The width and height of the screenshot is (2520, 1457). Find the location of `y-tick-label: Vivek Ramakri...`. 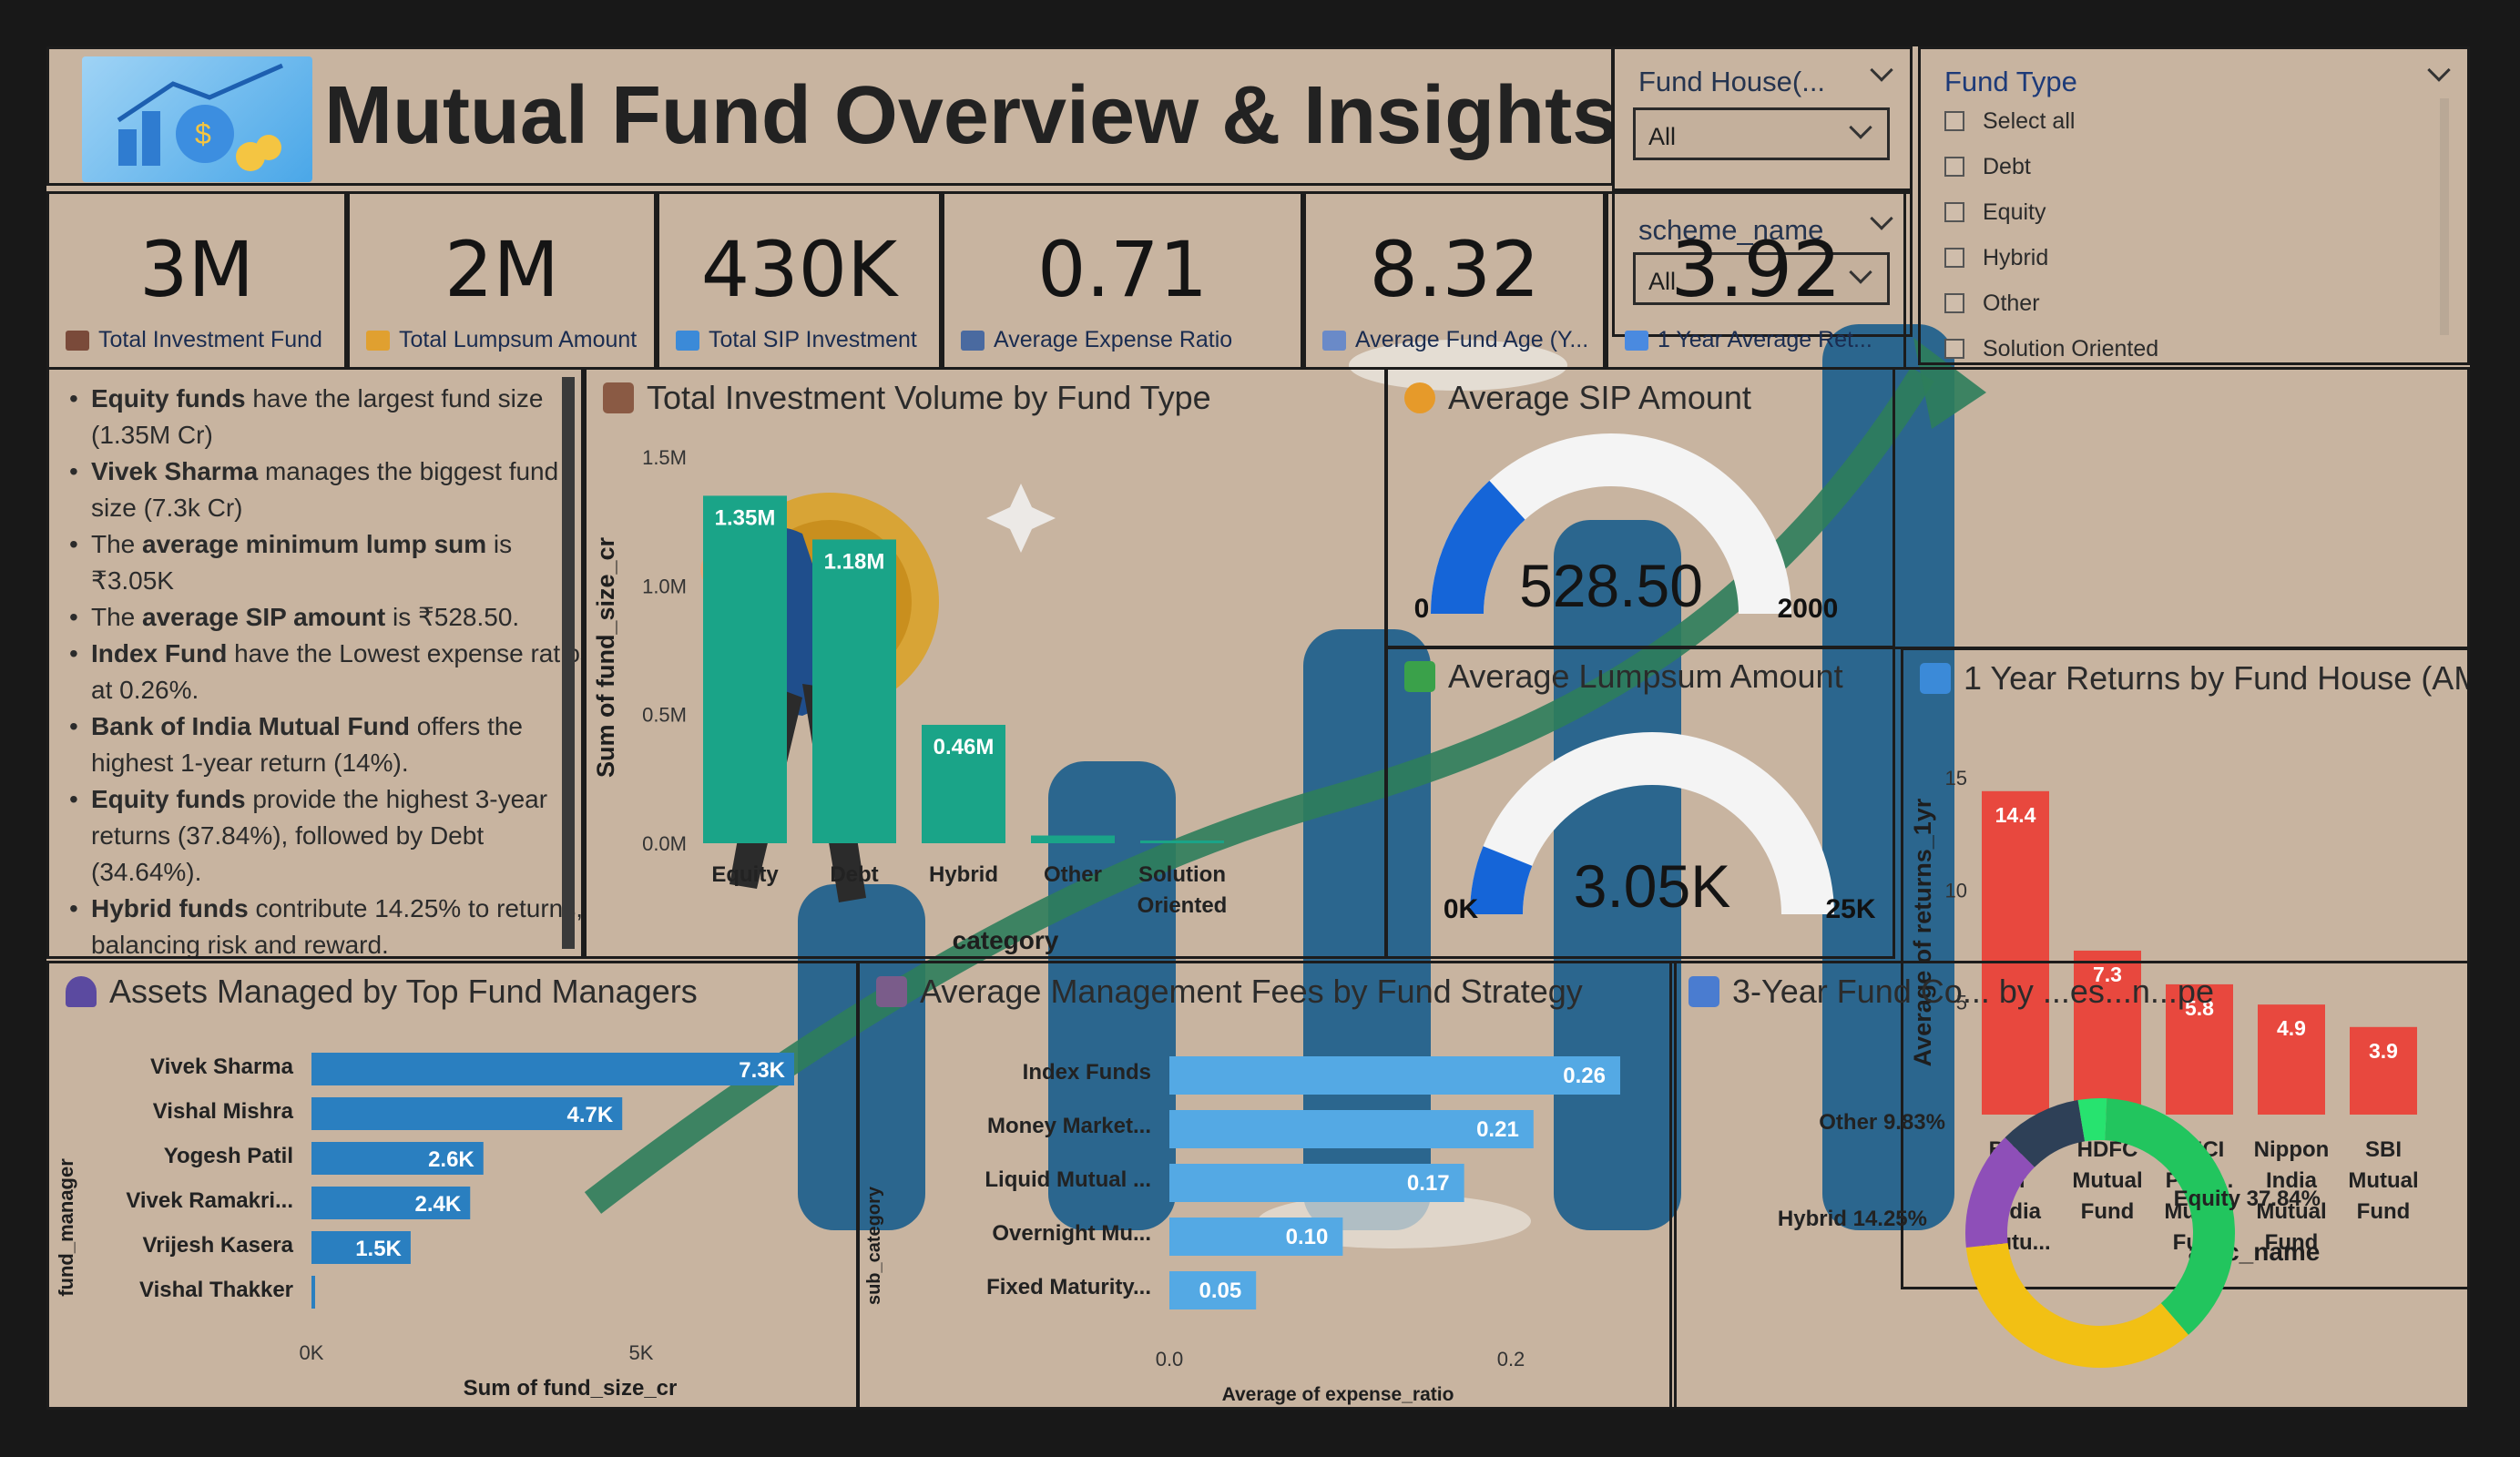

y-tick-label: Vivek Ramakri... is located at coordinates (209, 1201).